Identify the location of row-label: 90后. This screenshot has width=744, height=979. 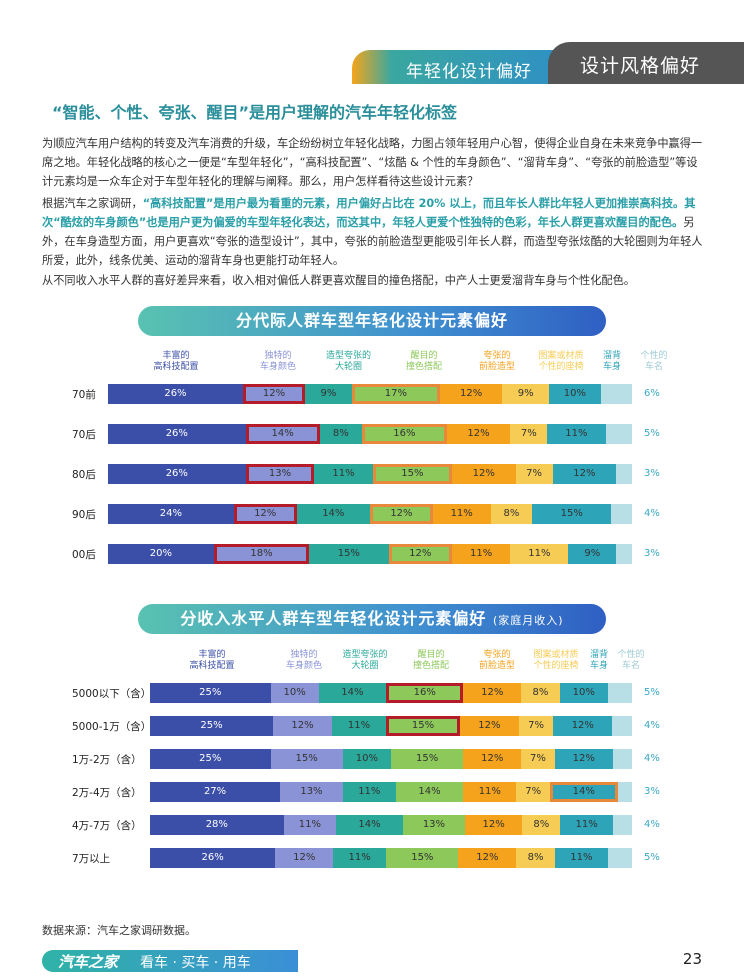
(84, 515).